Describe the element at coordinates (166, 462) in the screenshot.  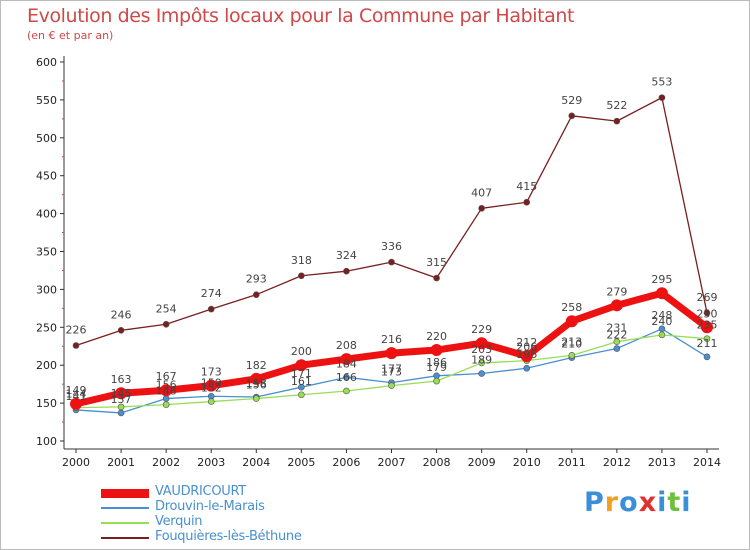
I see `x-tick-label: 2002` at that location.